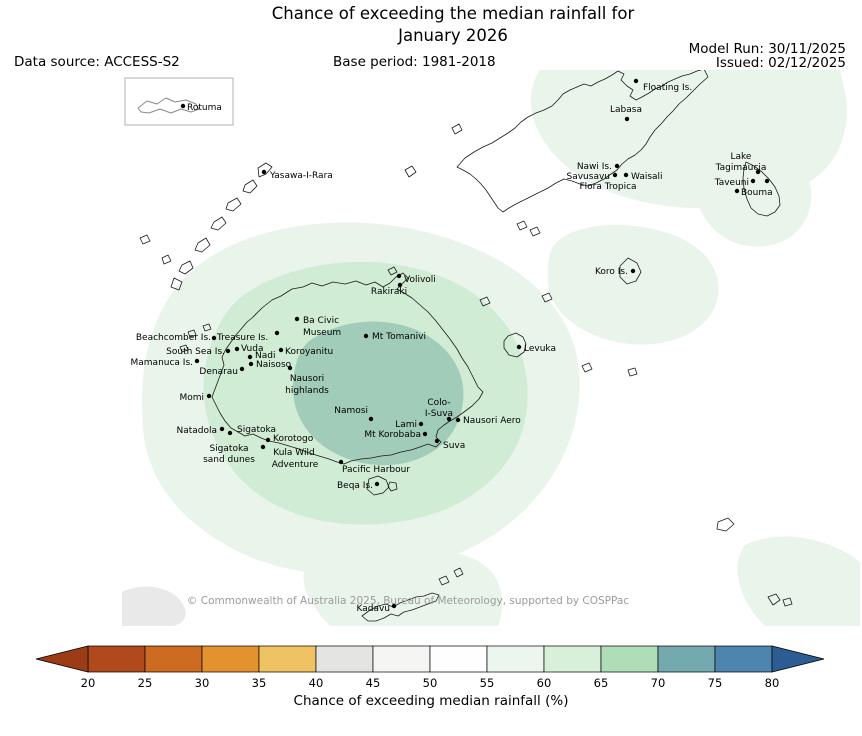  Describe the element at coordinates (309, 352) in the screenshot. I see `place-label: Koroyanitu` at that location.